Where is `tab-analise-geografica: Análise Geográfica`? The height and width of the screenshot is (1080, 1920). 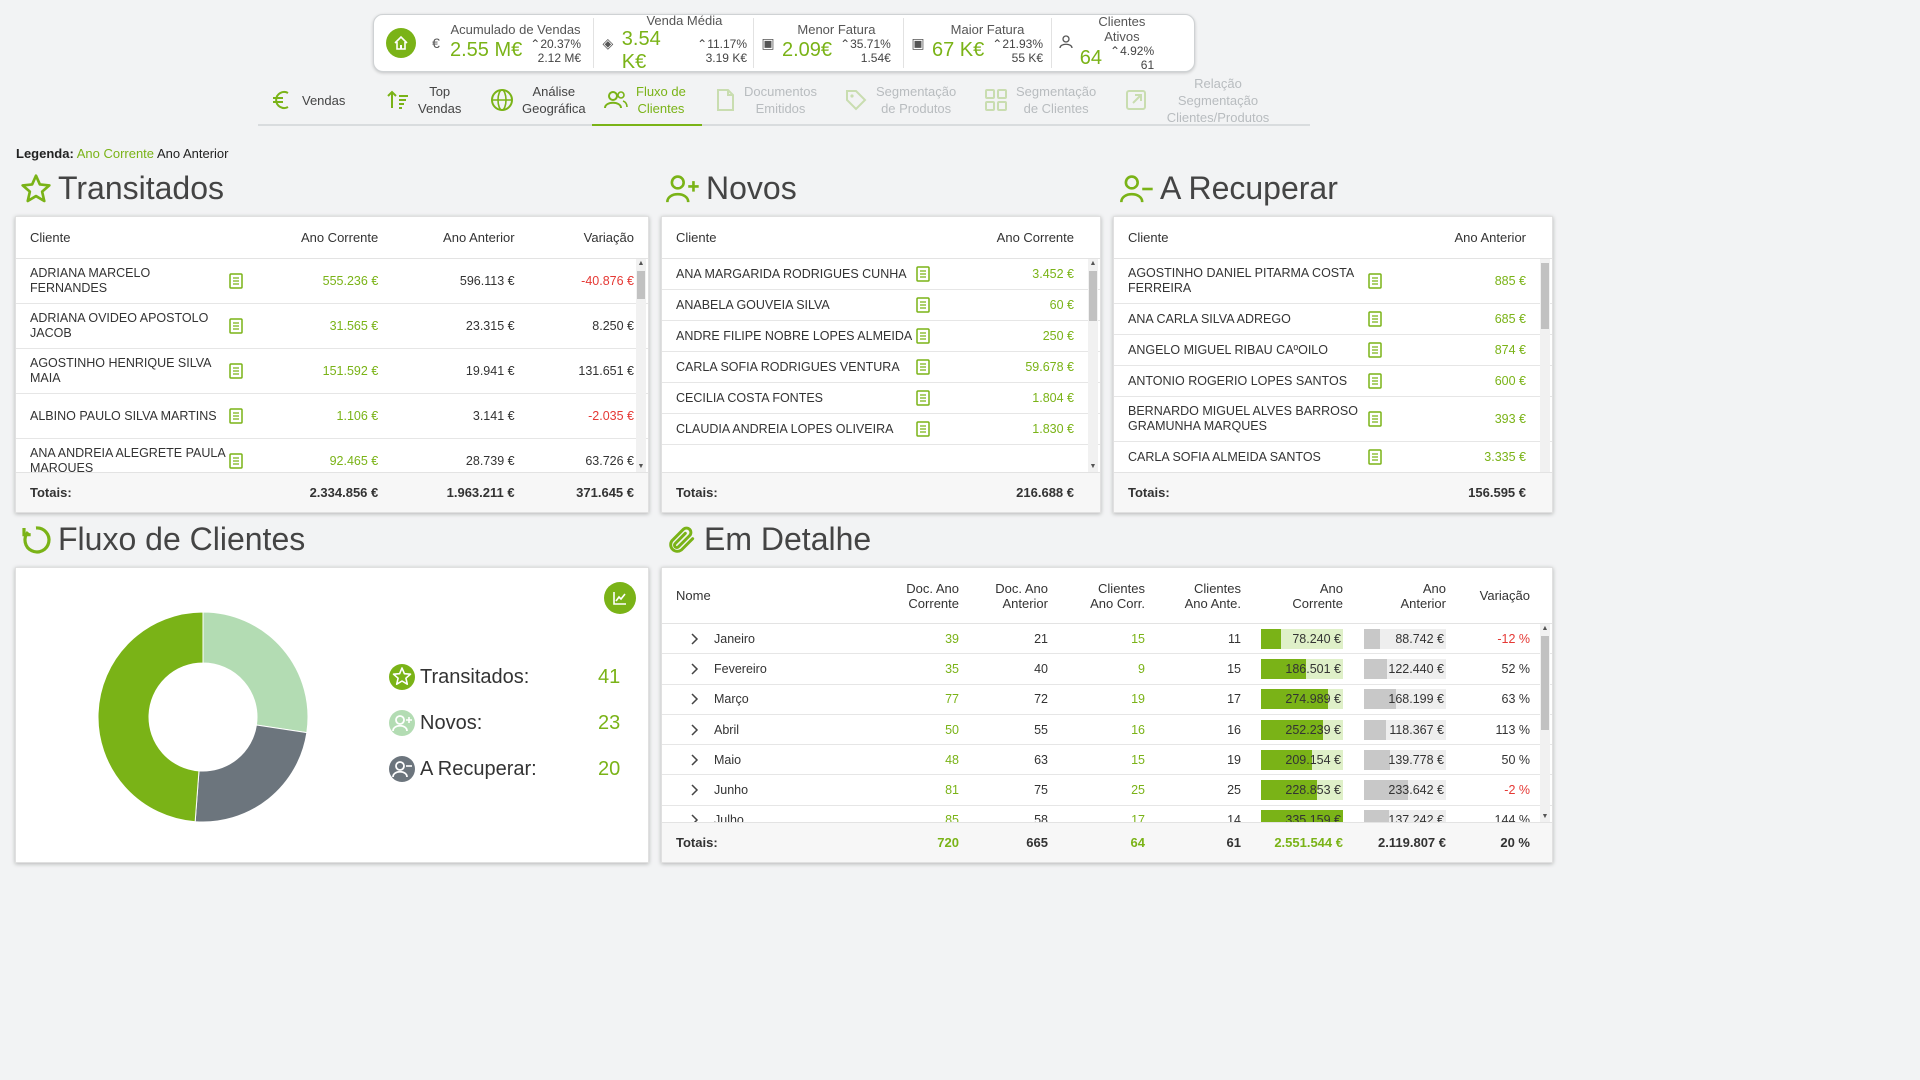 tab-analise-geografica: Análise Geográfica is located at coordinates (535, 100).